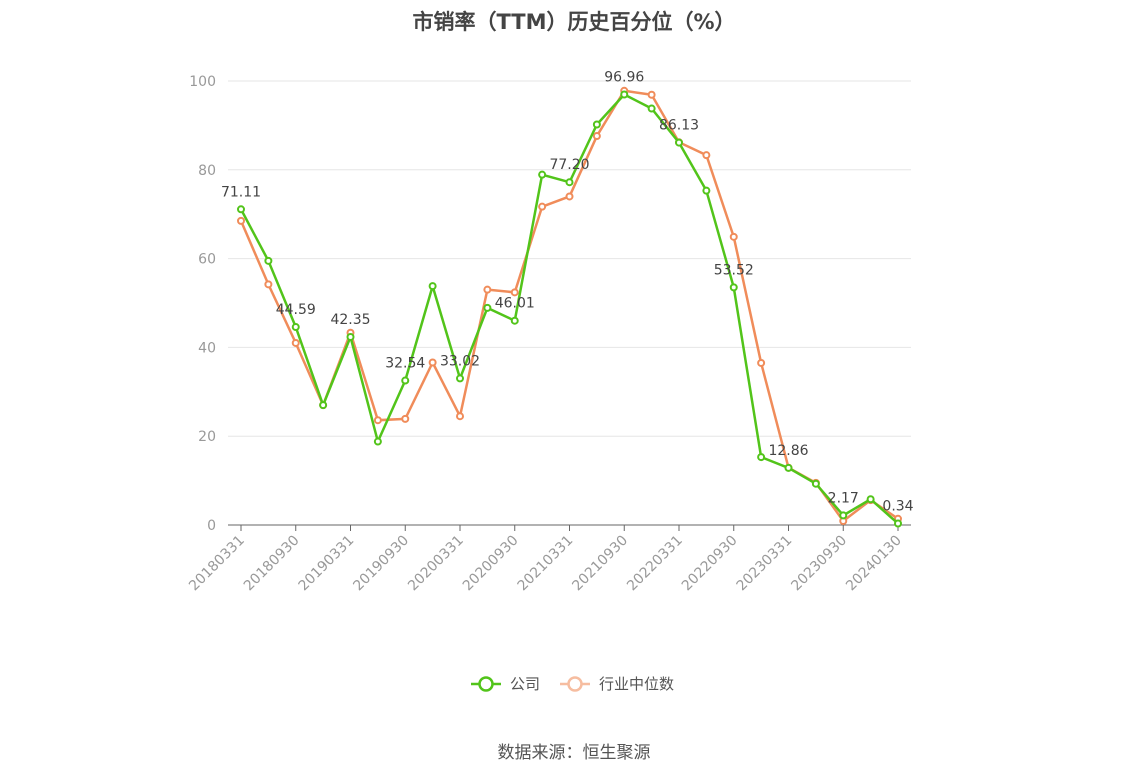 This screenshot has width=1148, height=776. I want to click on data-label: 42.35, so click(350, 320).